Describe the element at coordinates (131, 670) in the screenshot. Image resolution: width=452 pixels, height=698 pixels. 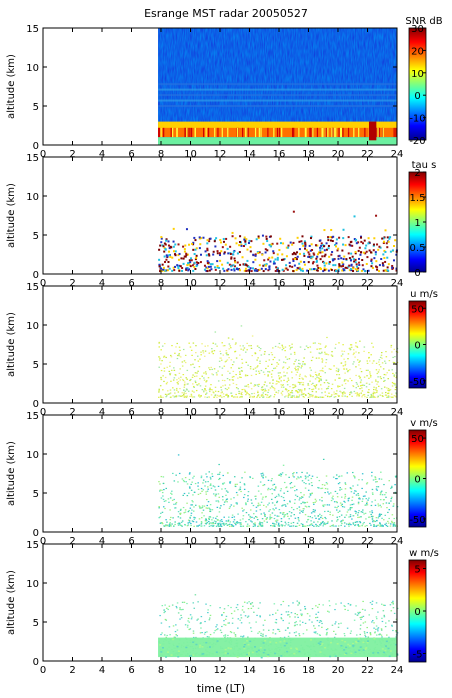
I see `x-tick-label: 6` at that location.